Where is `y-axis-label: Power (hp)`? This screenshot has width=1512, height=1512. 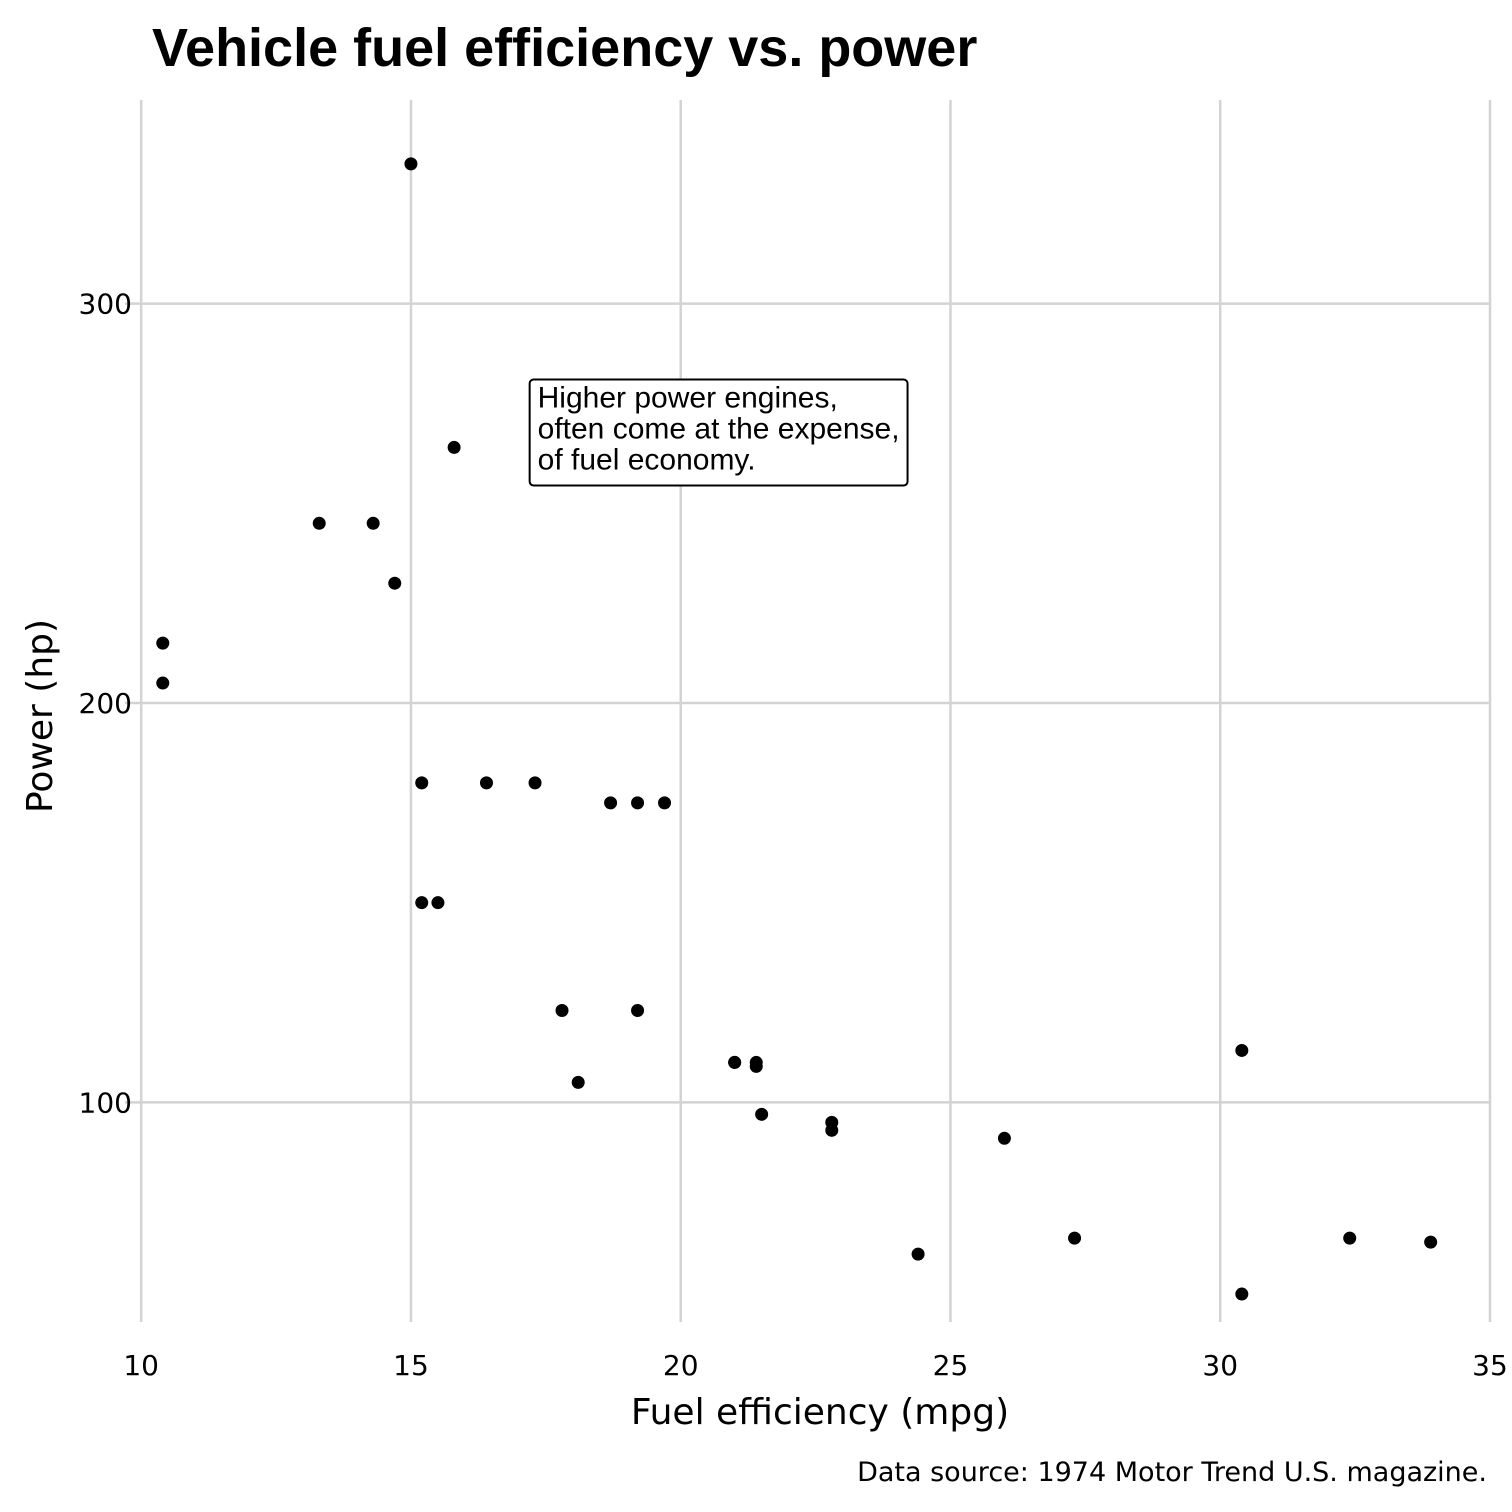
y-axis-label: Power (hp) is located at coordinates (40, 716).